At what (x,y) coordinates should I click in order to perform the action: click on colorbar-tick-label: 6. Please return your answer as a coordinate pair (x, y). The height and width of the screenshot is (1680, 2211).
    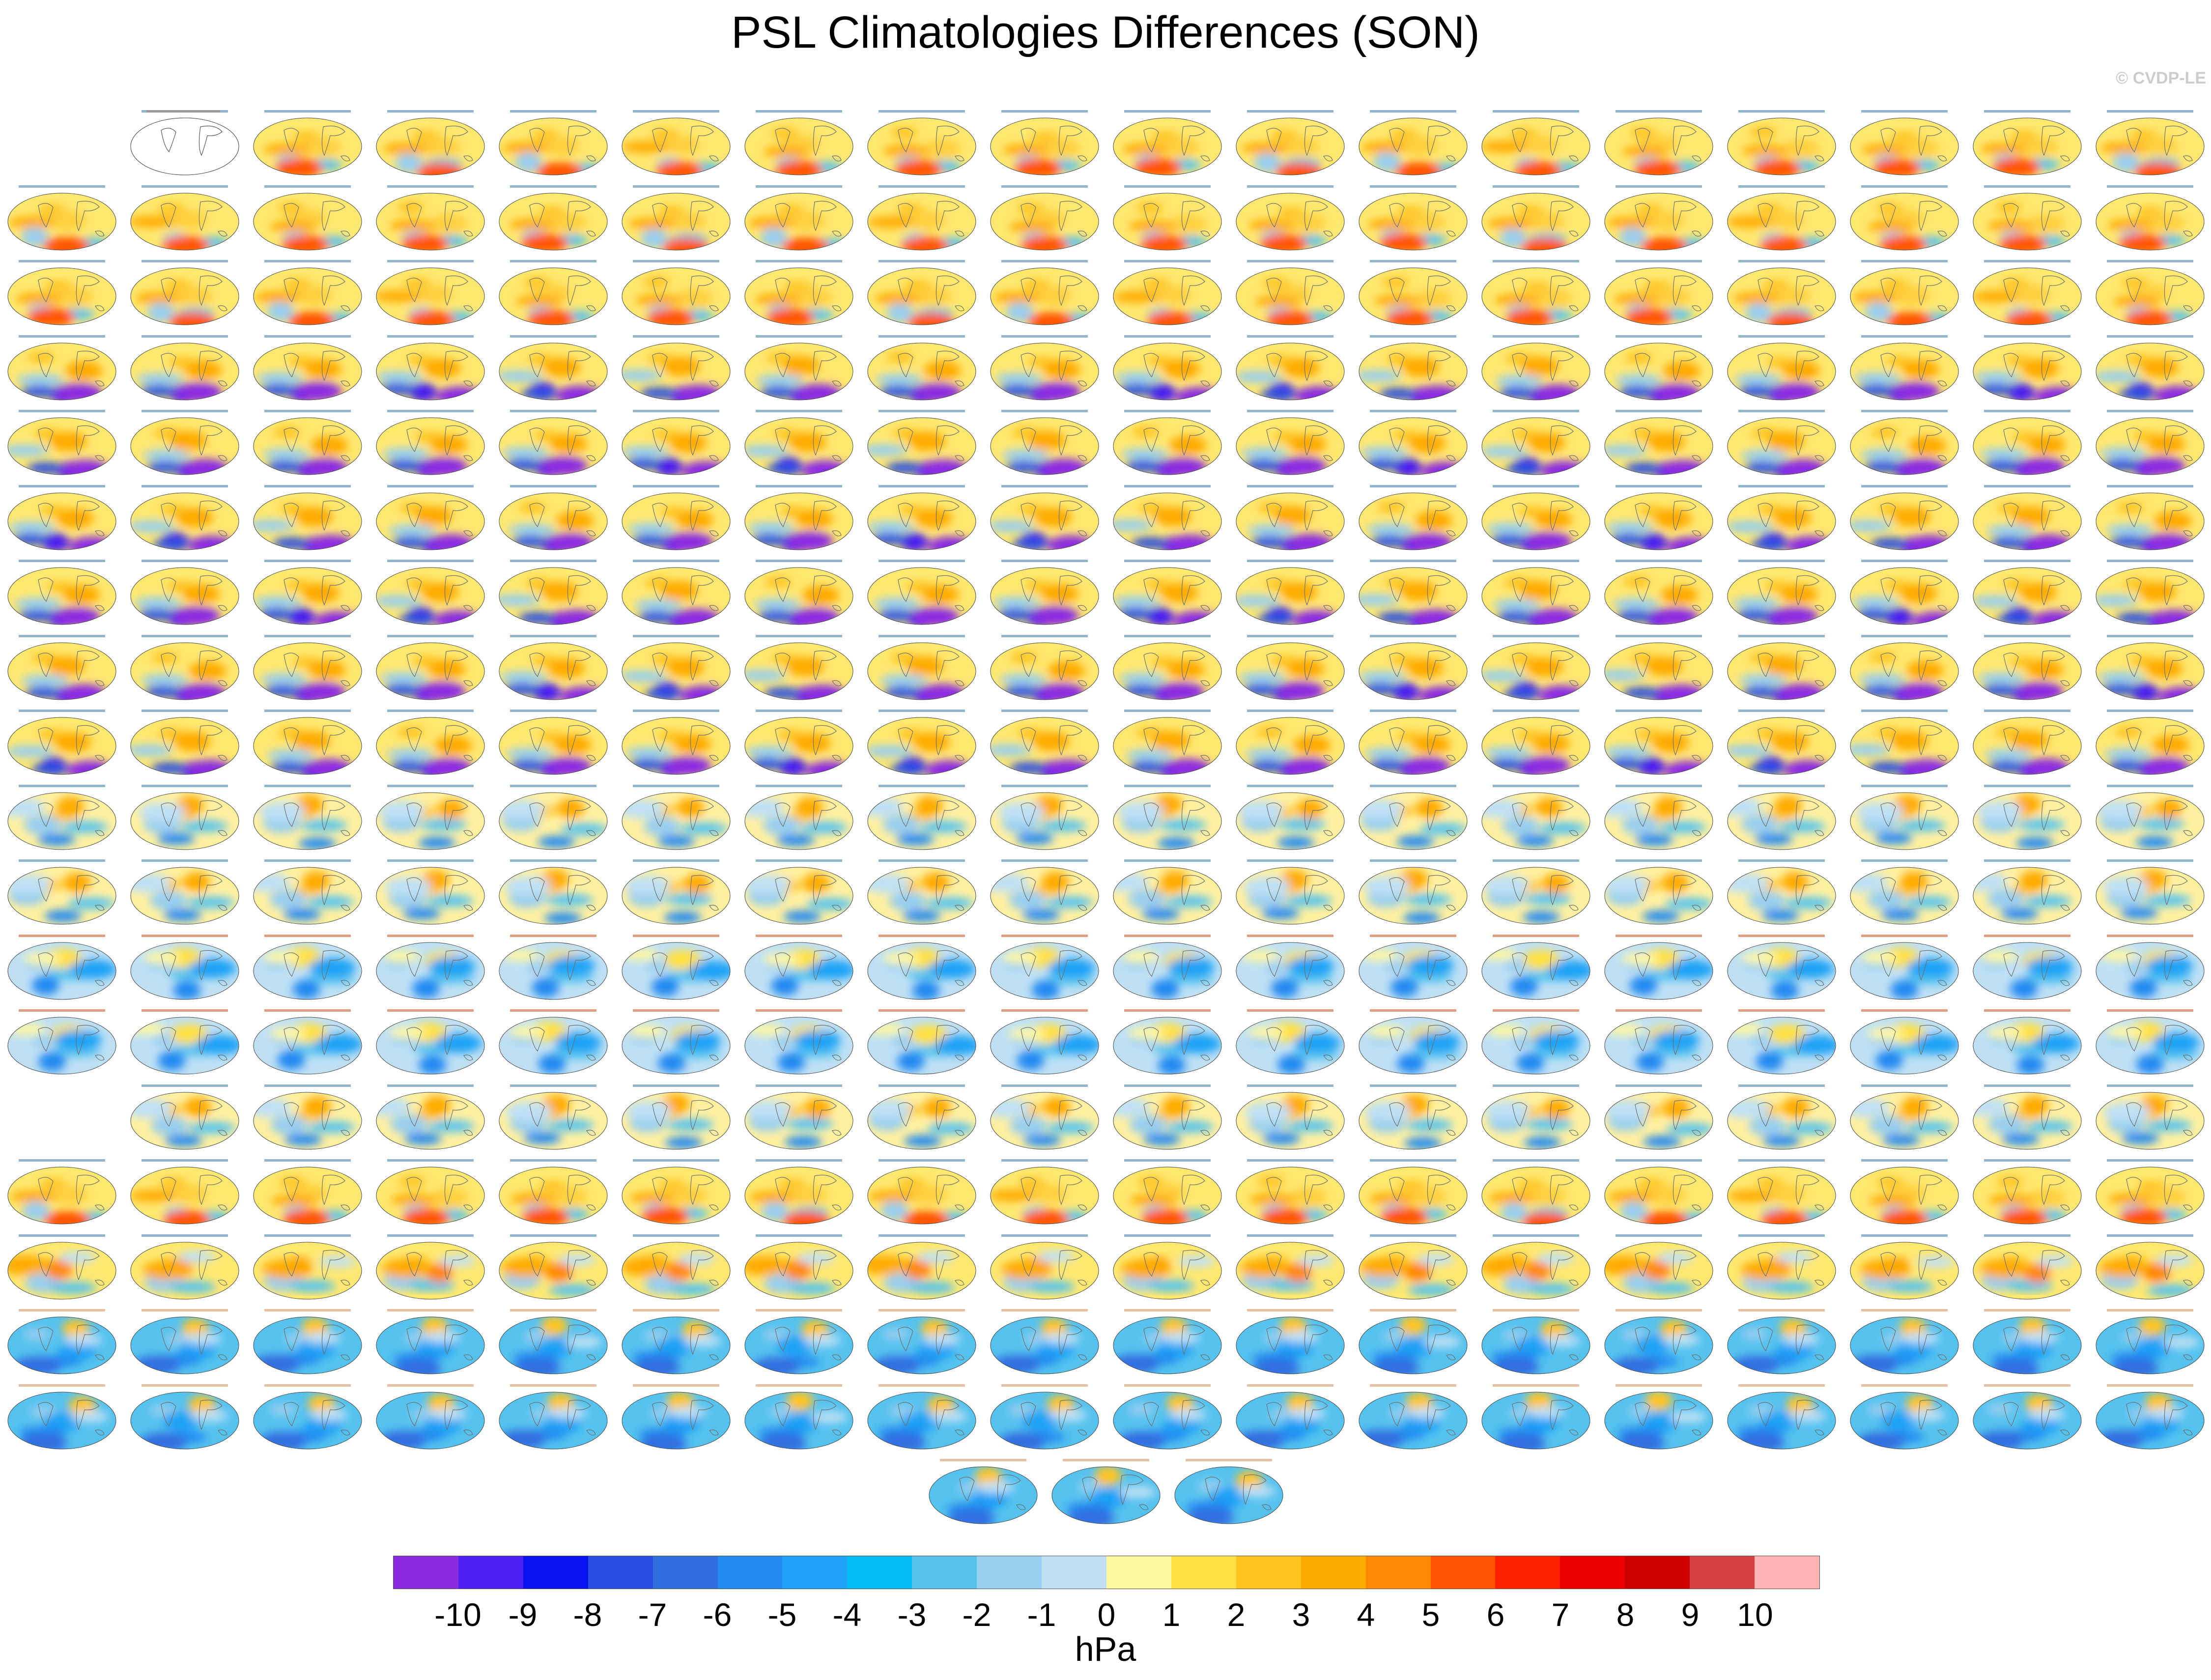
    Looking at the image, I should click on (1495, 1615).